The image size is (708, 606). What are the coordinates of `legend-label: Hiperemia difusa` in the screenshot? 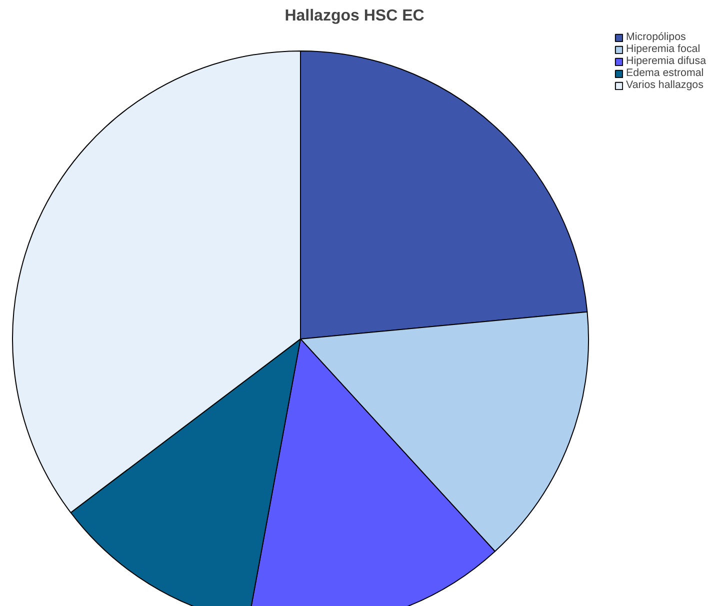 It's located at (666, 61).